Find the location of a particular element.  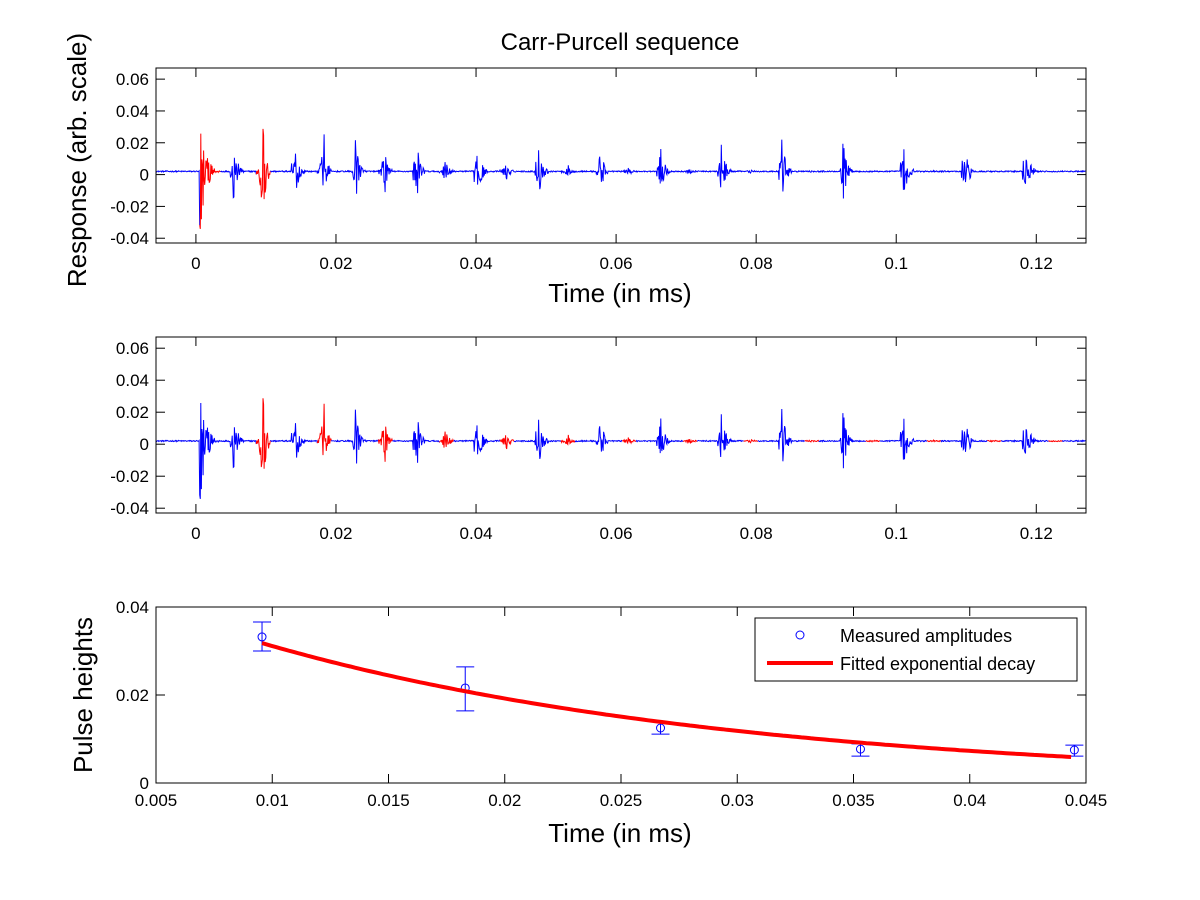

legend-entry-fit: Fitted exponential decay is located at coordinates (937, 664).